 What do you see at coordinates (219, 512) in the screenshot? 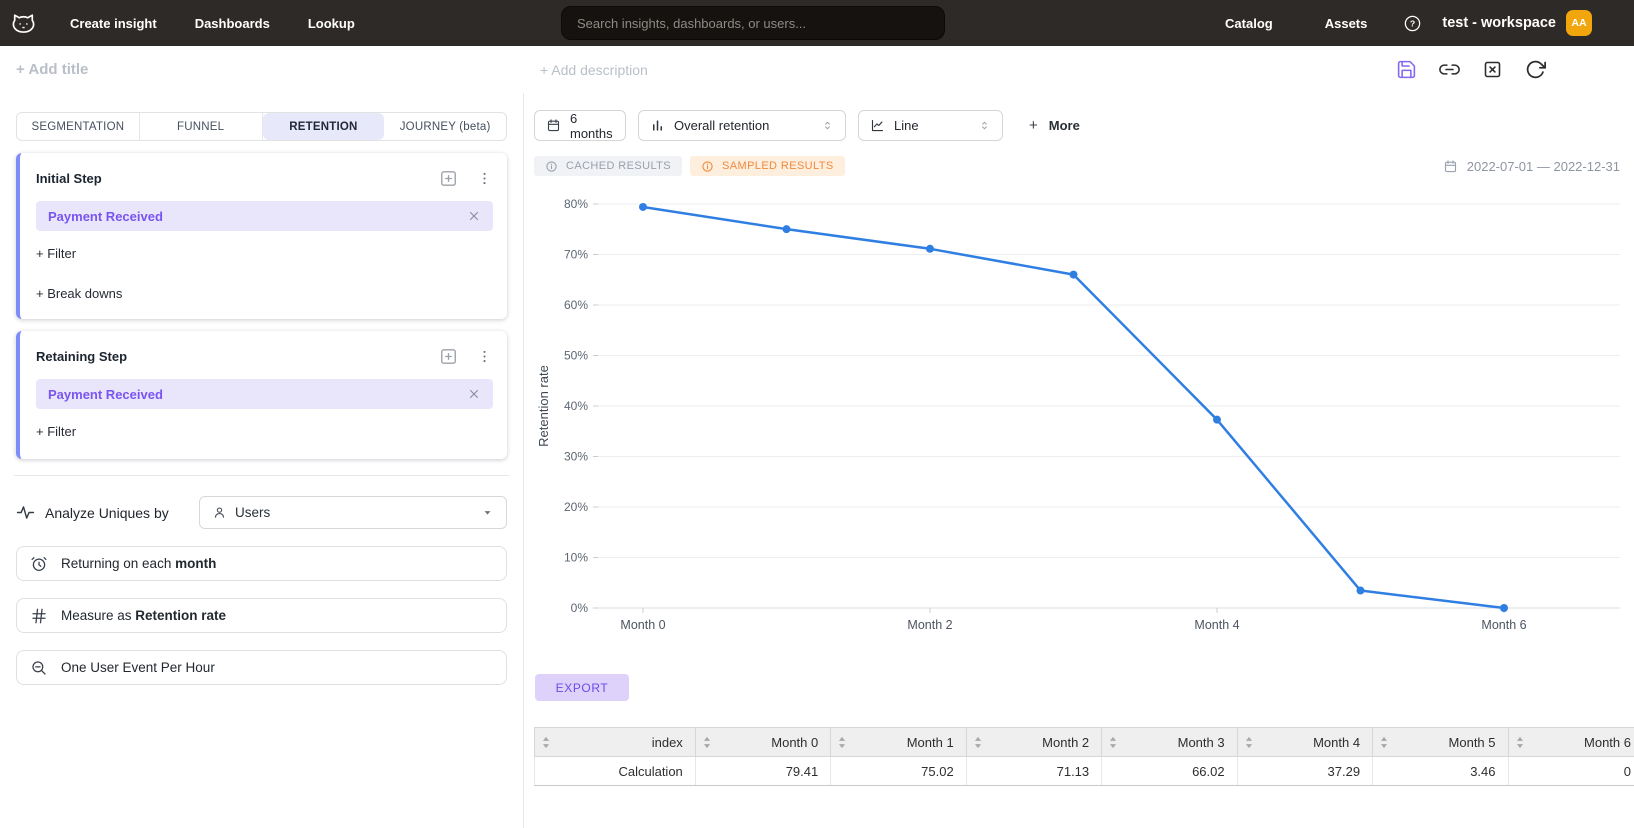
I see `user-icon` at bounding box center [219, 512].